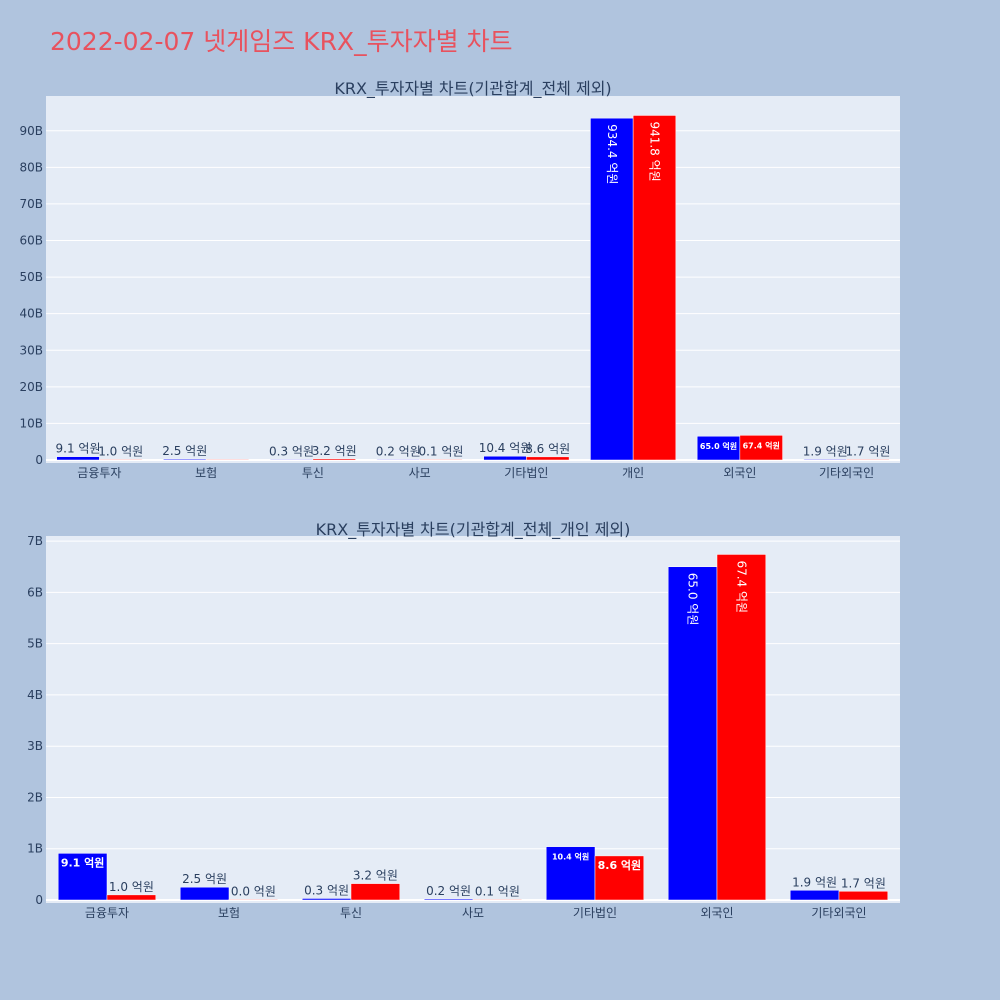  What do you see at coordinates (31, 131) in the screenshot?
I see `y-tick-label: 90B` at bounding box center [31, 131].